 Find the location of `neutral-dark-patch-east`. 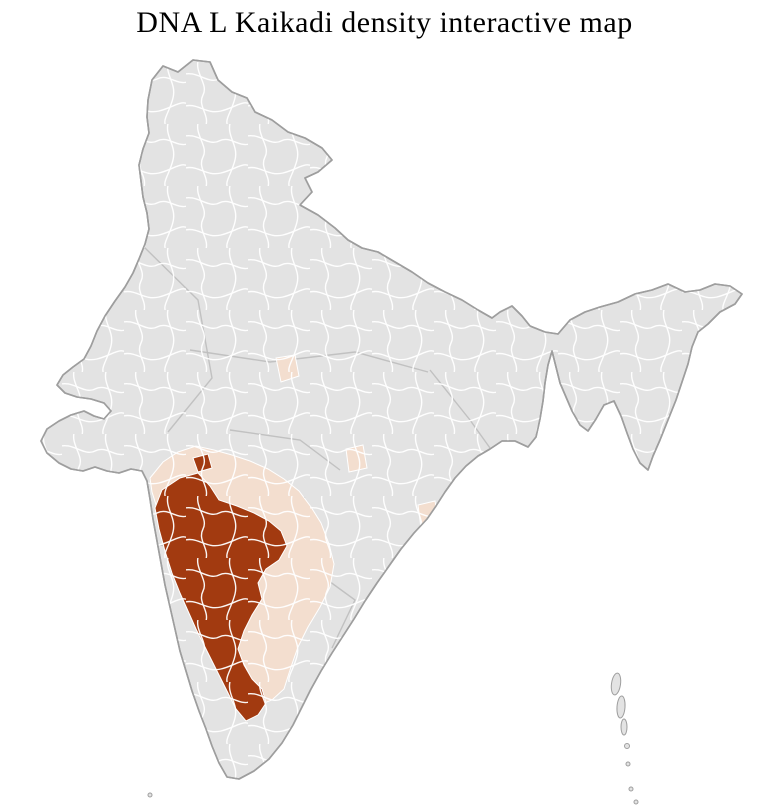

neutral-dark-patch-east is located at coordinates (507, 462).